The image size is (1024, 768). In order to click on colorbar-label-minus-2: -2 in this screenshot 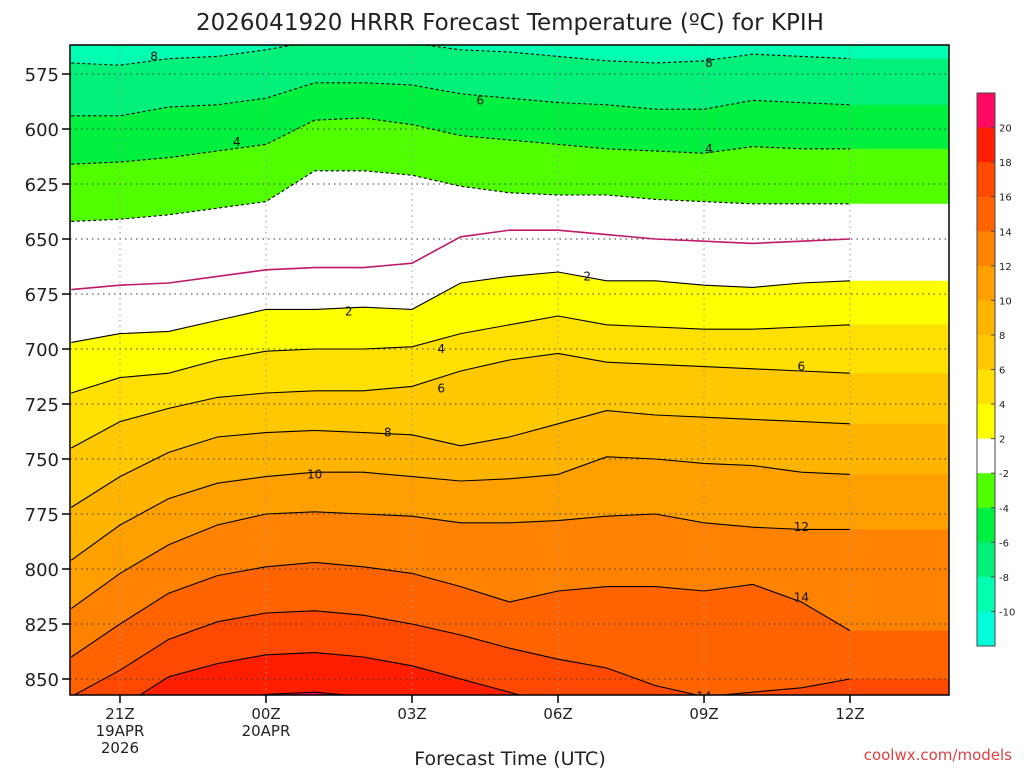, I will do `click(1004, 474)`.